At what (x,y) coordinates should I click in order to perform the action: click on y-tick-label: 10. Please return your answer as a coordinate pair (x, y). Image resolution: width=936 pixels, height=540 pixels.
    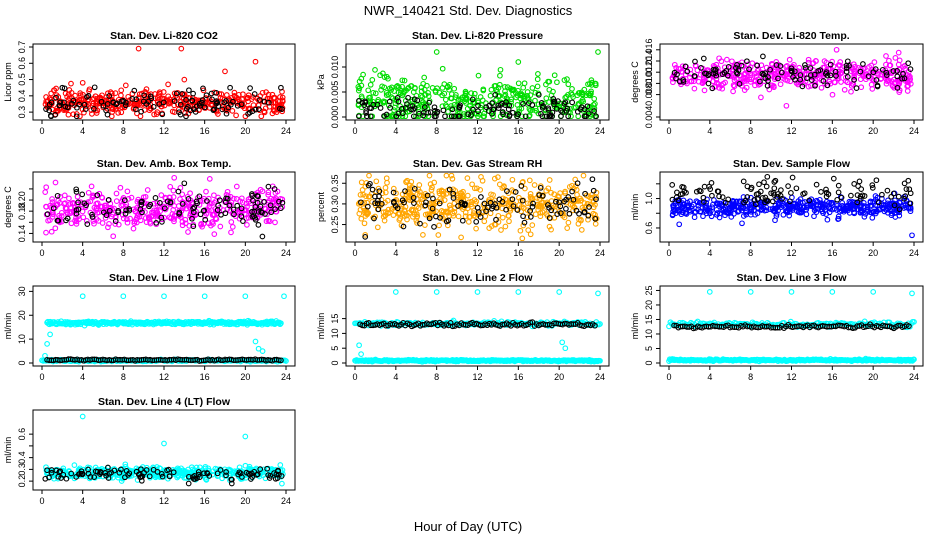
    Looking at the image, I should click on (649, 334).